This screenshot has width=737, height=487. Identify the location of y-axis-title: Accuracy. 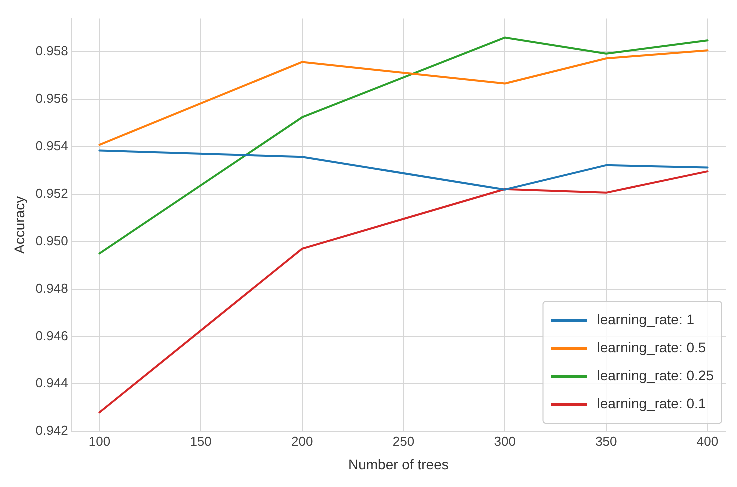
(19, 225).